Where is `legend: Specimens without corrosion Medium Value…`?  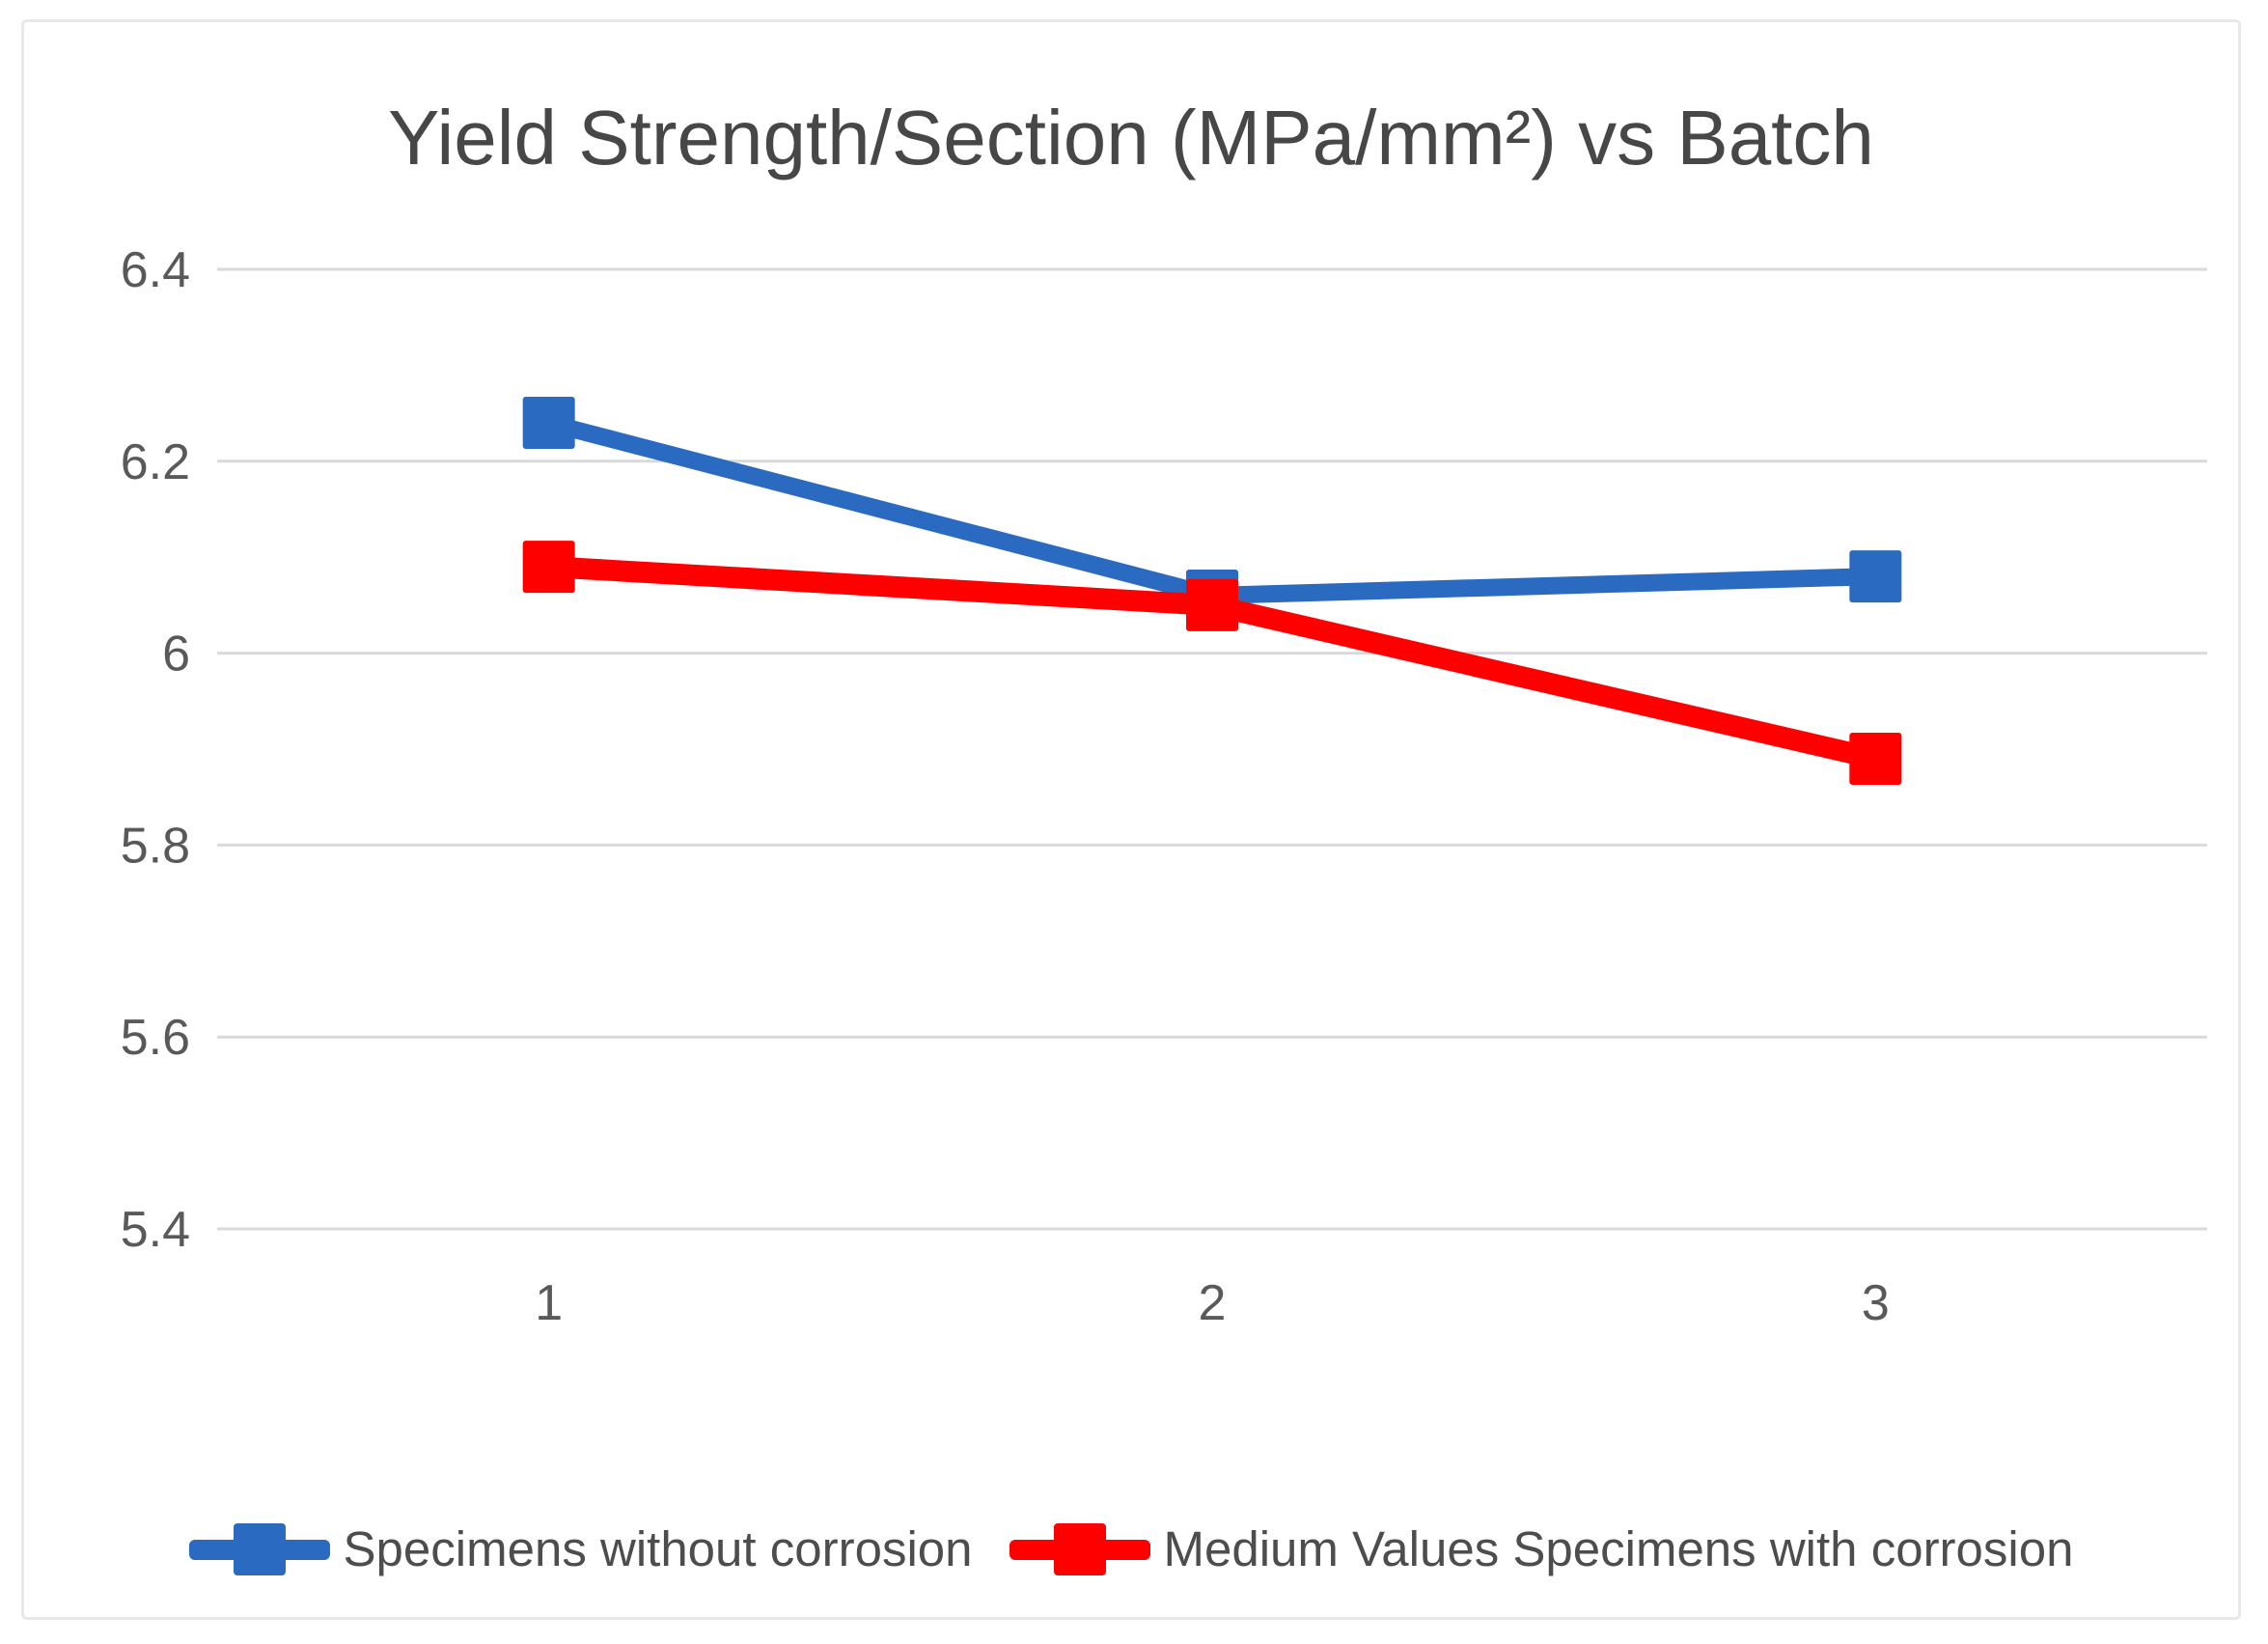
legend: Specimens without corrosion Medium Value… is located at coordinates (1131, 1548).